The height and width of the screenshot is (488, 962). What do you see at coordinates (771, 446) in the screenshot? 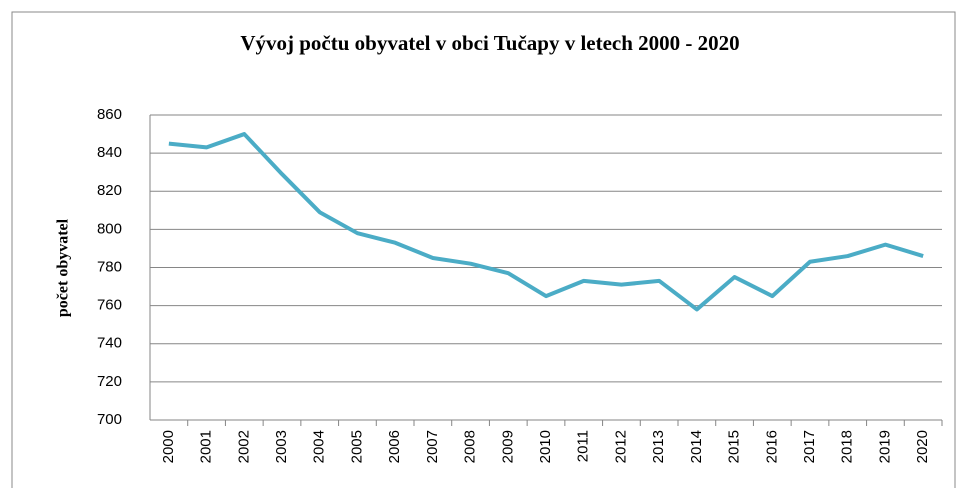
I see `x-tick-label: 2016` at bounding box center [771, 446].